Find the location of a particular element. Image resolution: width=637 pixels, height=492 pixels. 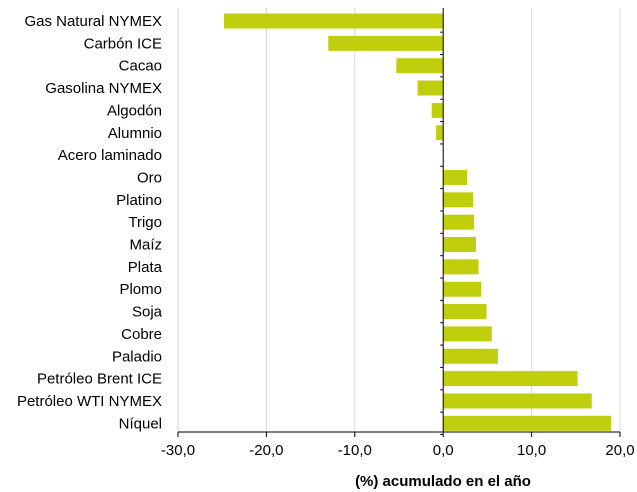

category-label: Gasolina NYMEX is located at coordinates (103, 88).